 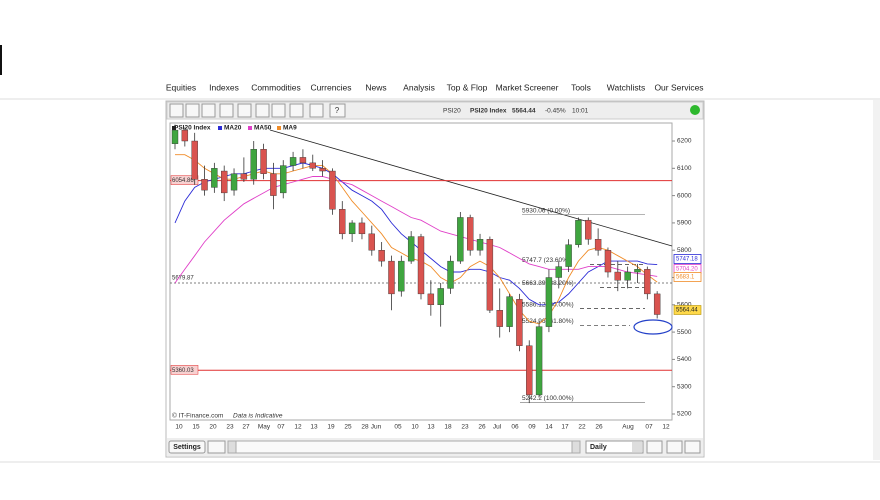 What do you see at coordinates (192, 110) in the screenshot?
I see `tool-zoom` at bounding box center [192, 110].